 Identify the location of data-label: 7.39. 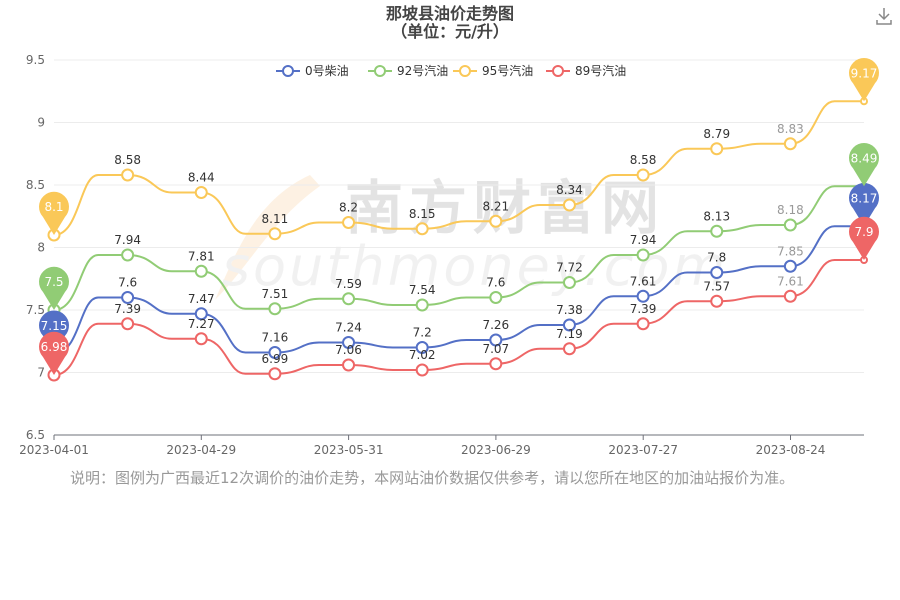
(127, 309).